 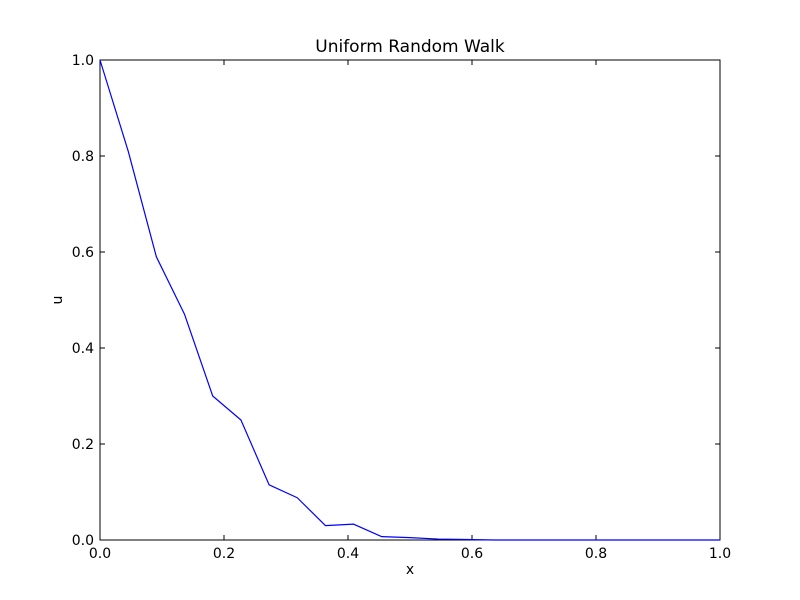 What do you see at coordinates (83, 253) in the screenshot?
I see `y-tick-label: 0.6` at bounding box center [83, 253].